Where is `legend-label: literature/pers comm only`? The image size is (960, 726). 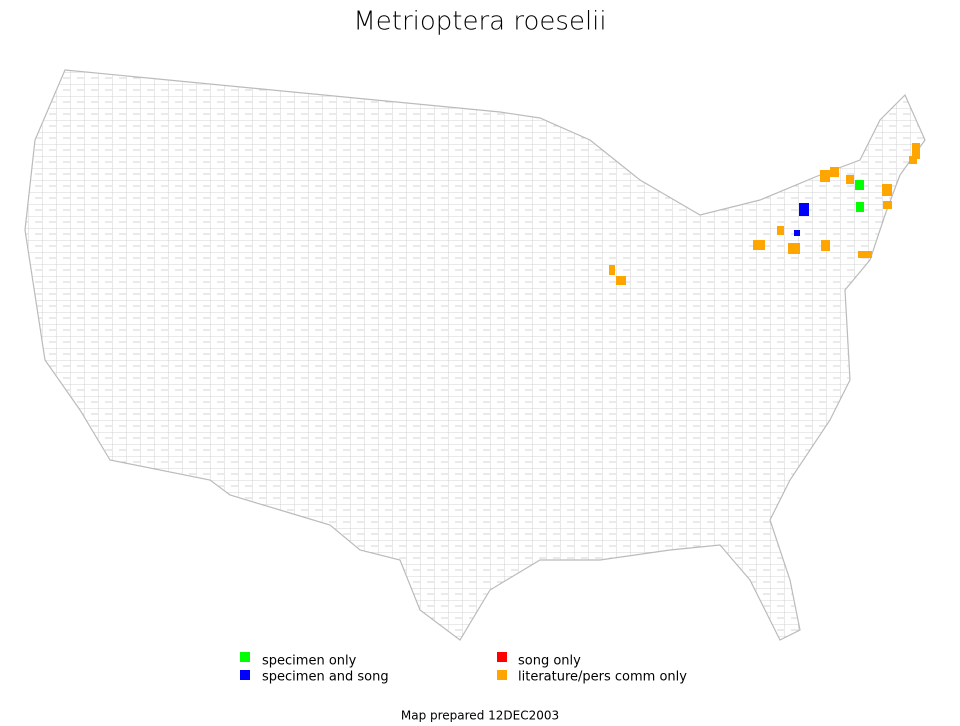
legend-label: literature/pers comm only is located at coordinates (602, 677).